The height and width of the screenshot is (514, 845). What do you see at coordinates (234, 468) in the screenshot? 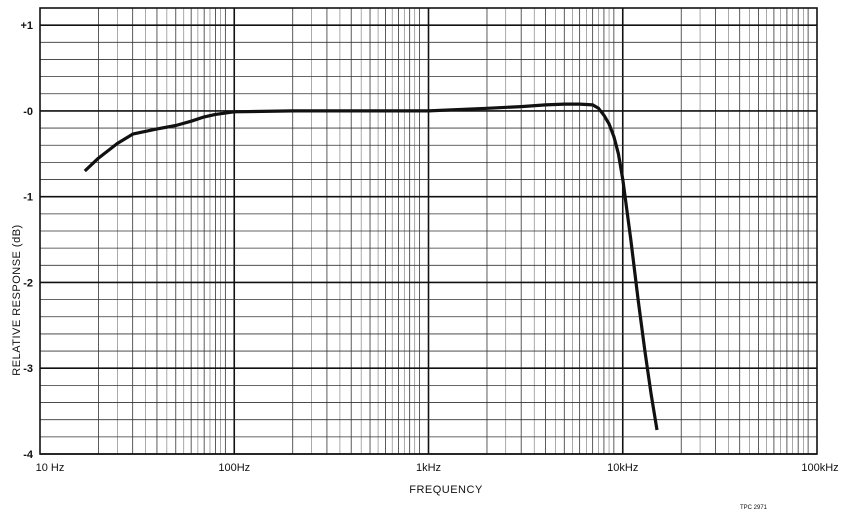
I see `x-tick-label: 100Hz` at bounding box center [234, 468].